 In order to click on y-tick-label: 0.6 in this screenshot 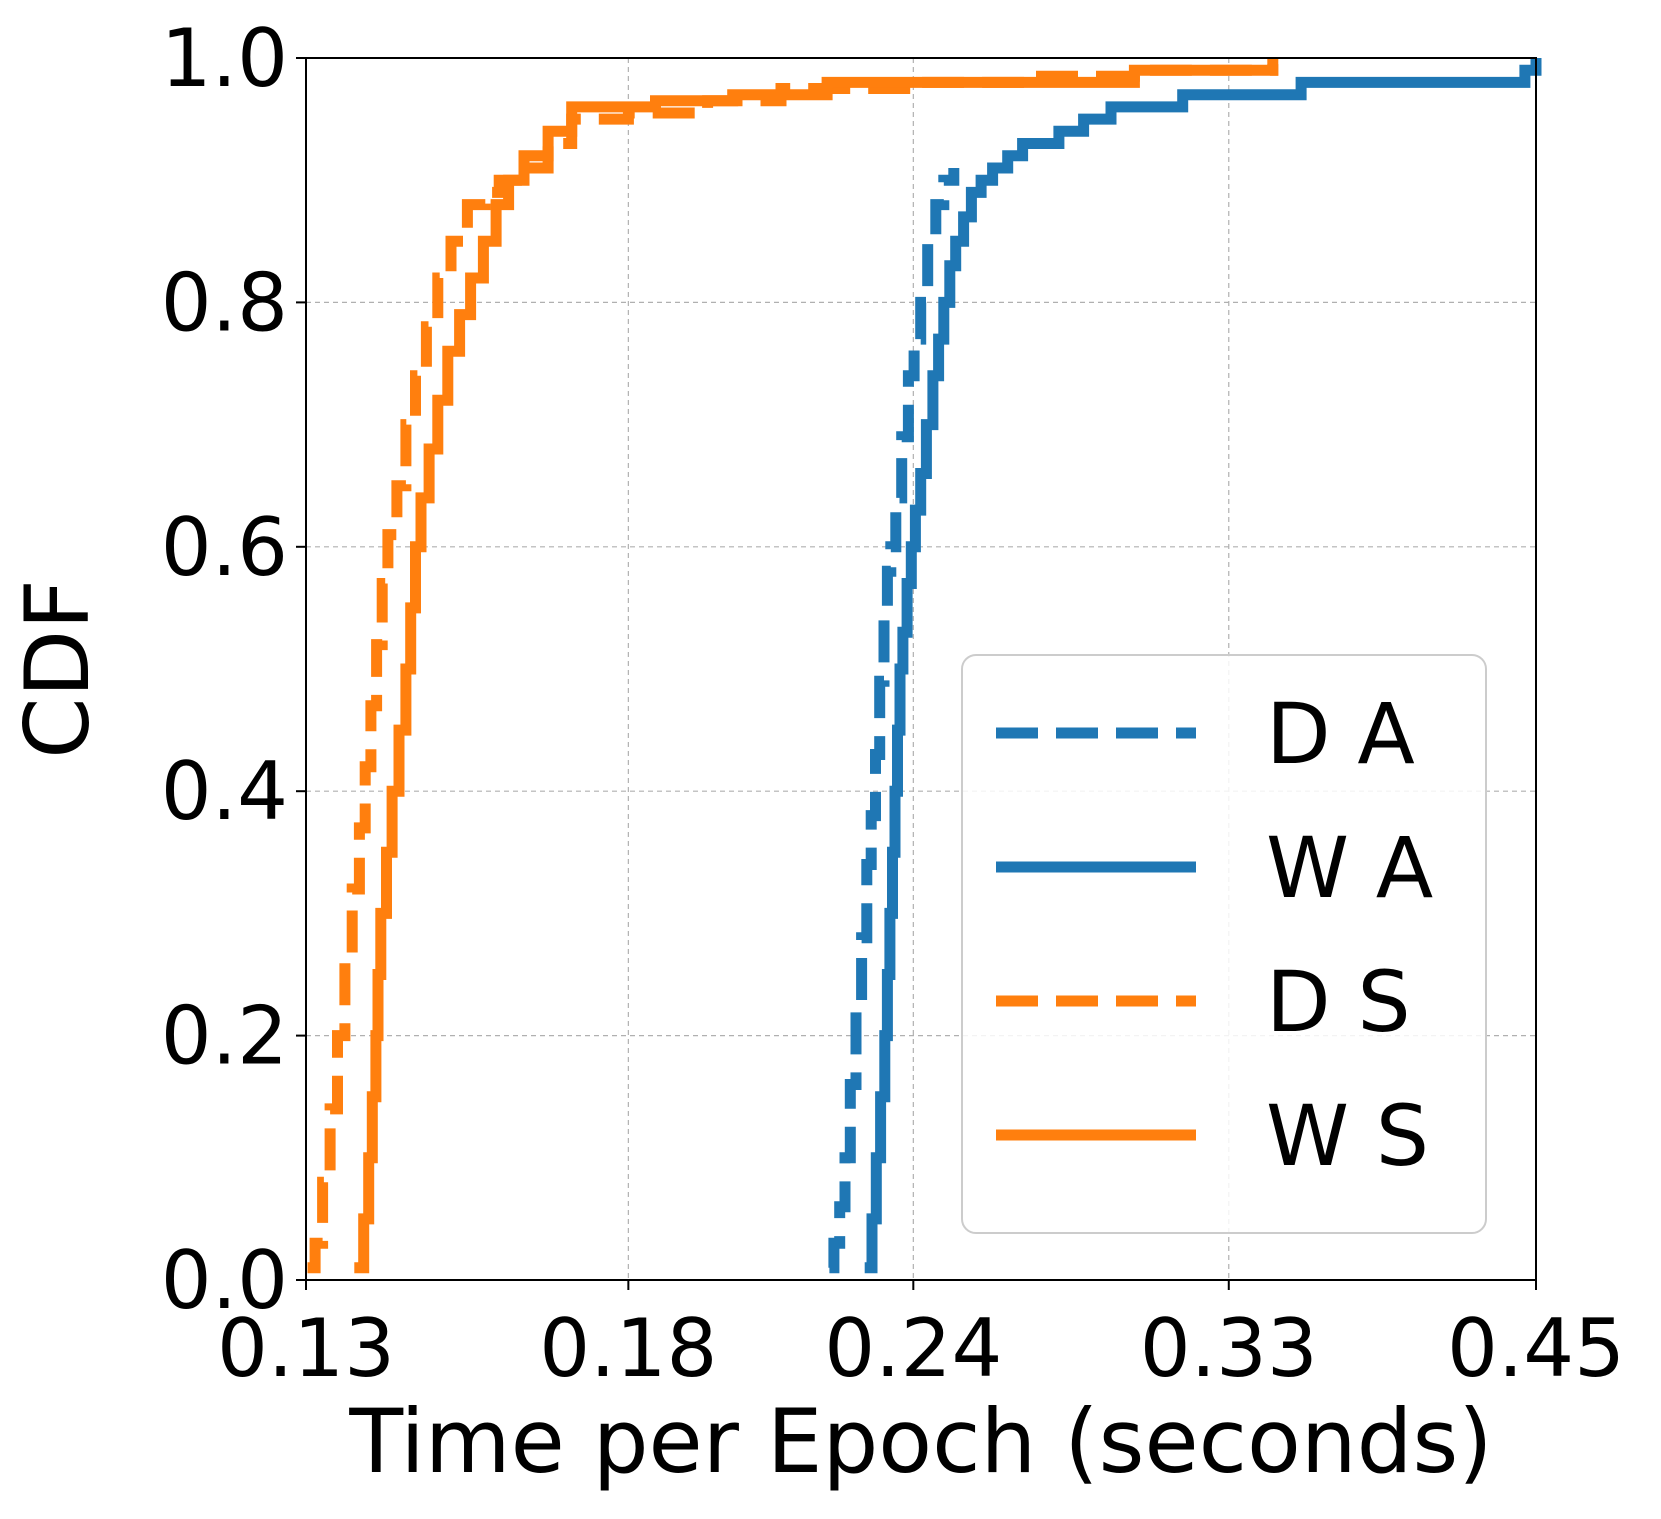, I will do `click(224, 547)`.